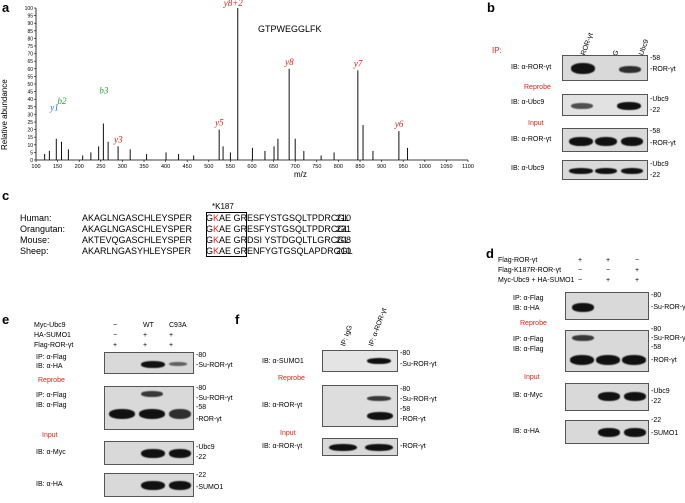 This screenshot has width=685, height=503. What do you see at coordinates (251, 167) in the screenshot?
I see `x-tick-label: 600` at bounding box center [251, 167].